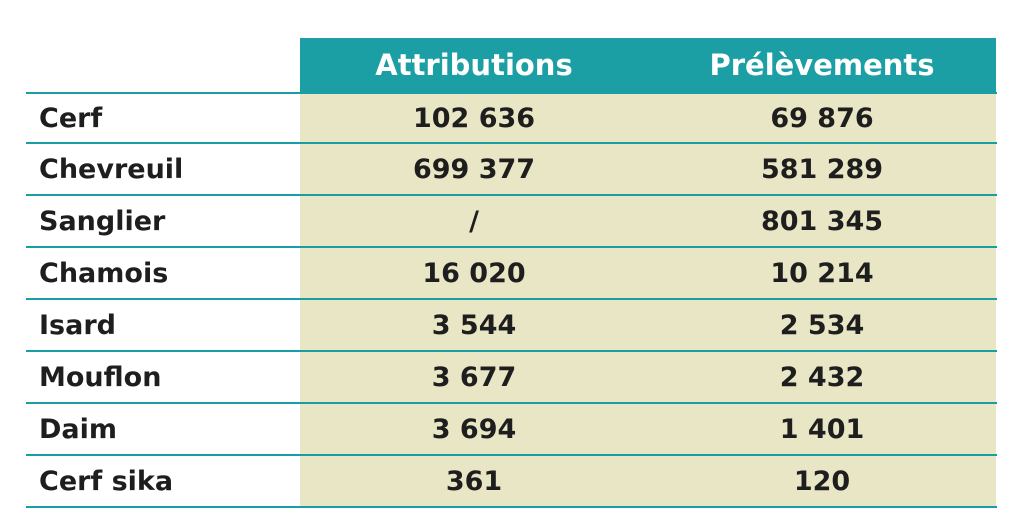  What do you see at coordinates (822, 377) in the screenshot?
I see `prelevements-value: 2 432` at bounding box center [822, 377].